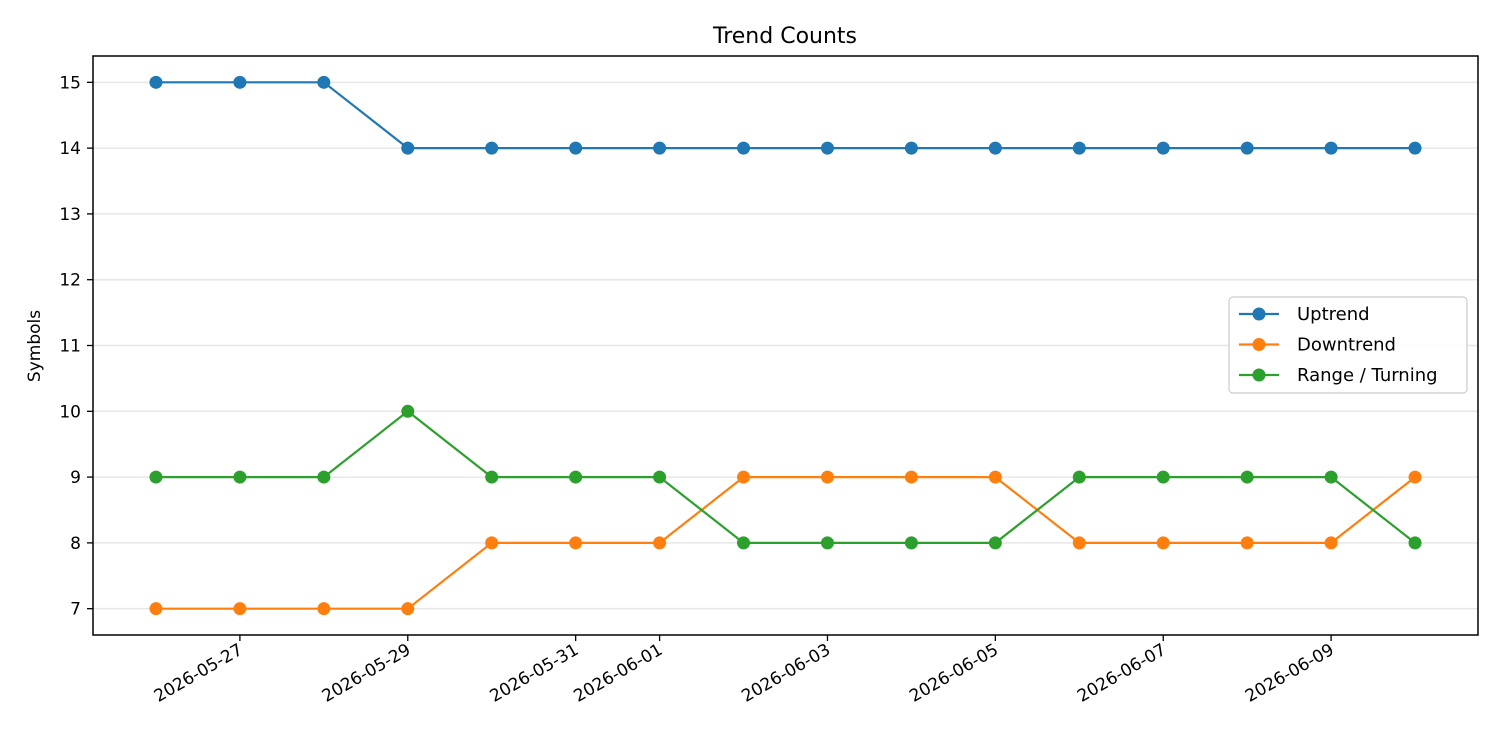  Describe the element at coordinates (35, 346) in the screenshot. I see `y-axis-title: Symbols` at that location.